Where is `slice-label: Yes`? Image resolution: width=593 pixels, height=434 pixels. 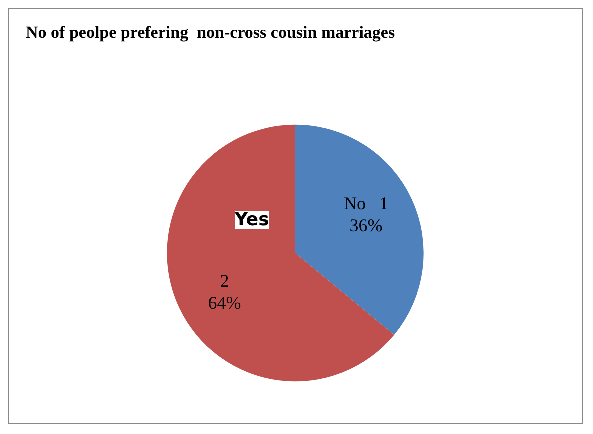 slice-label: Yes is located at coordinates (252, 220).